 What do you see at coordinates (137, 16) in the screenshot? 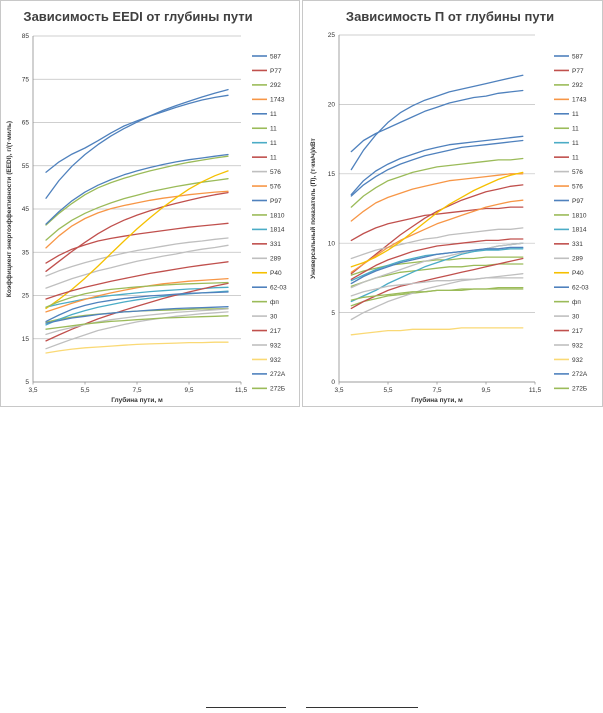
I see `chart-title: Зависимость EEDI от глубины пути` at bounding box center [137, 16].